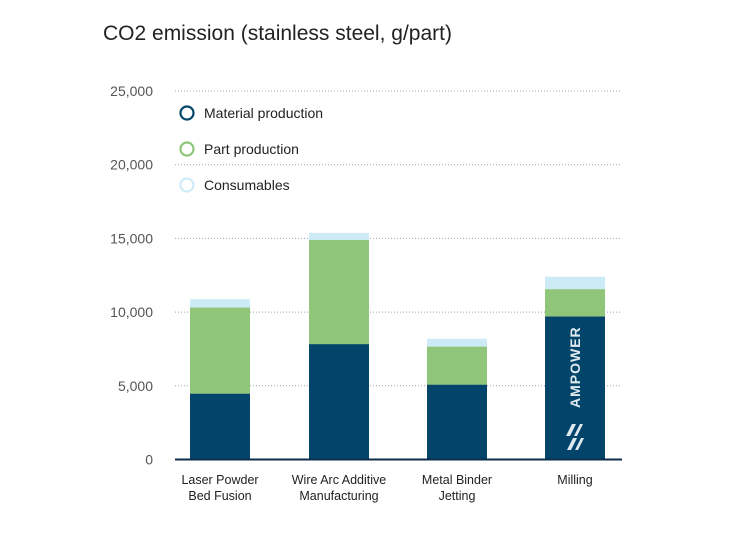 The width and height of the screenshot is (740, 548). Describe the element at coordinates (131, 165) in the screenshot. I see `y-tick-label: 20,000` at that location.